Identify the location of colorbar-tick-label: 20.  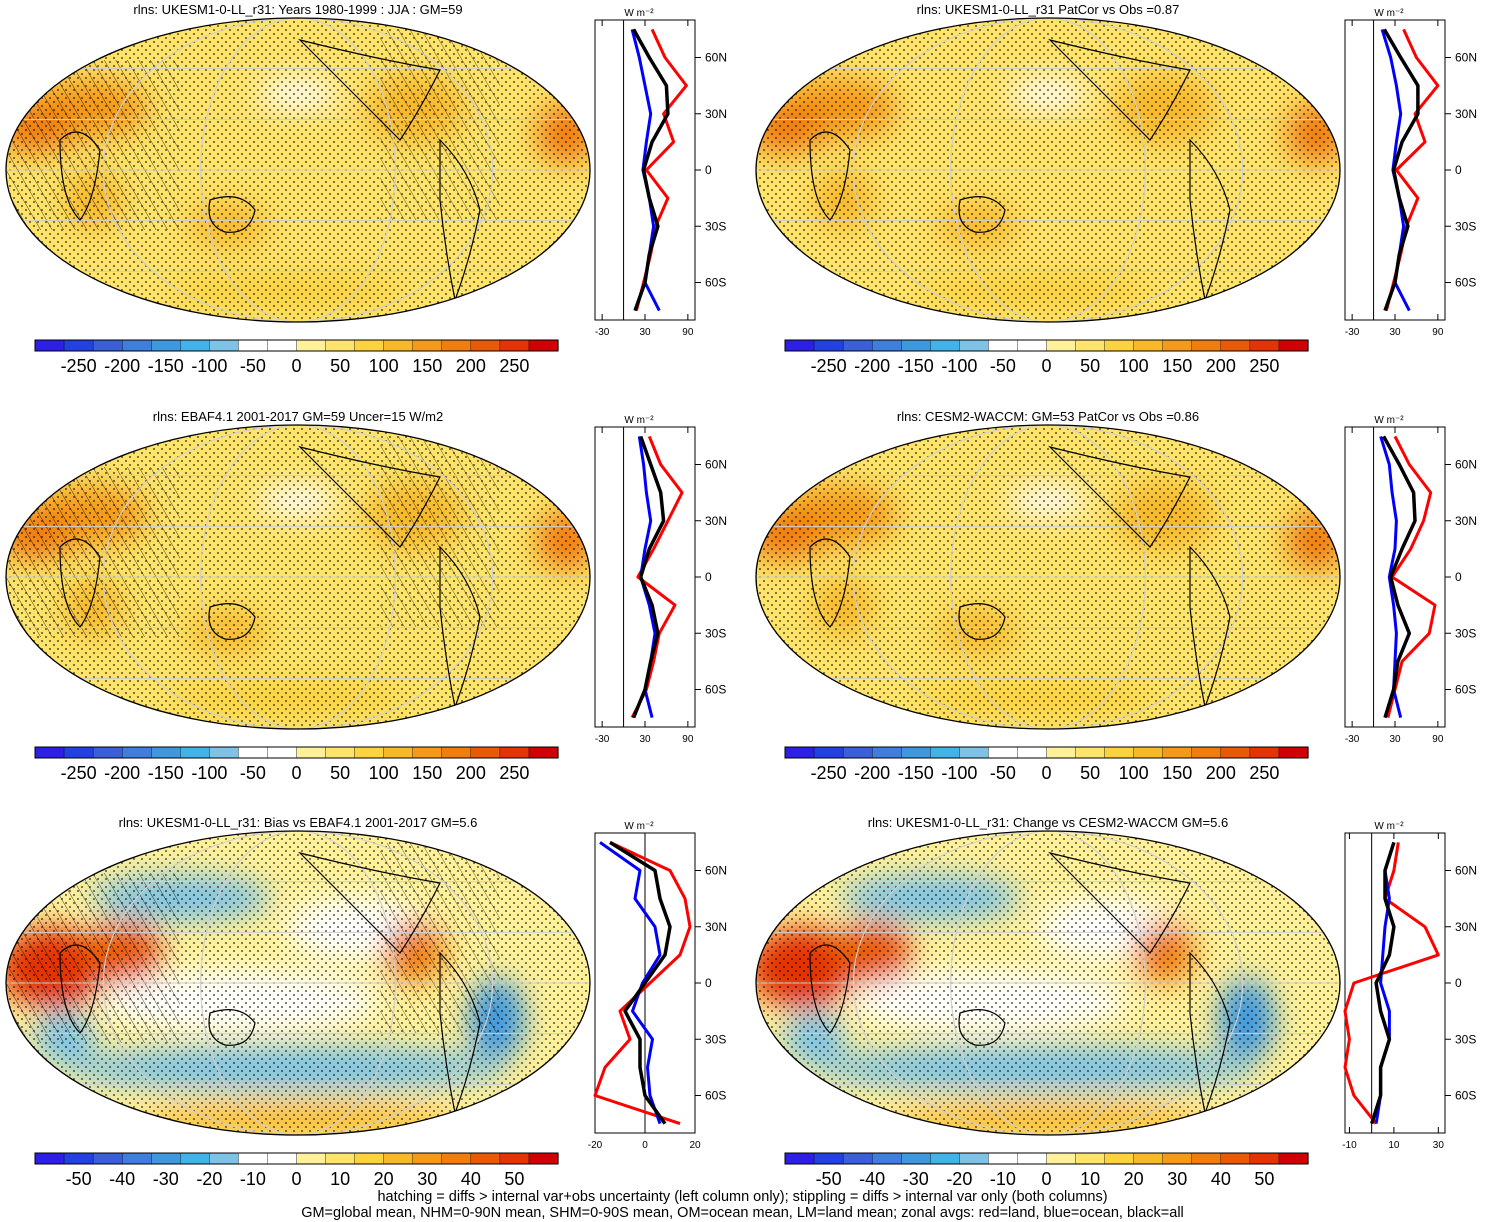
(1134, 1179).